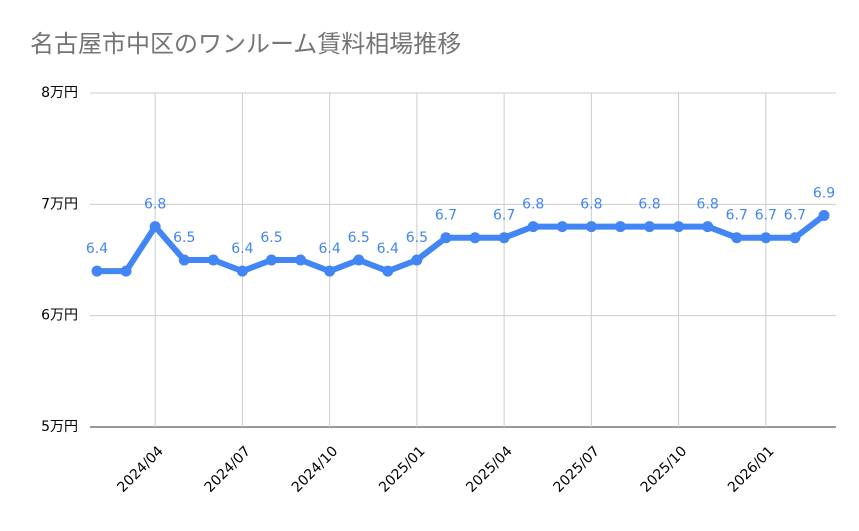 The width and height of the screenshot is (859, 531). What do you see at coordinates (59, 93) in the screenshot?
I see `y-tick-label: 8万円` at bounding box center [59, 93].